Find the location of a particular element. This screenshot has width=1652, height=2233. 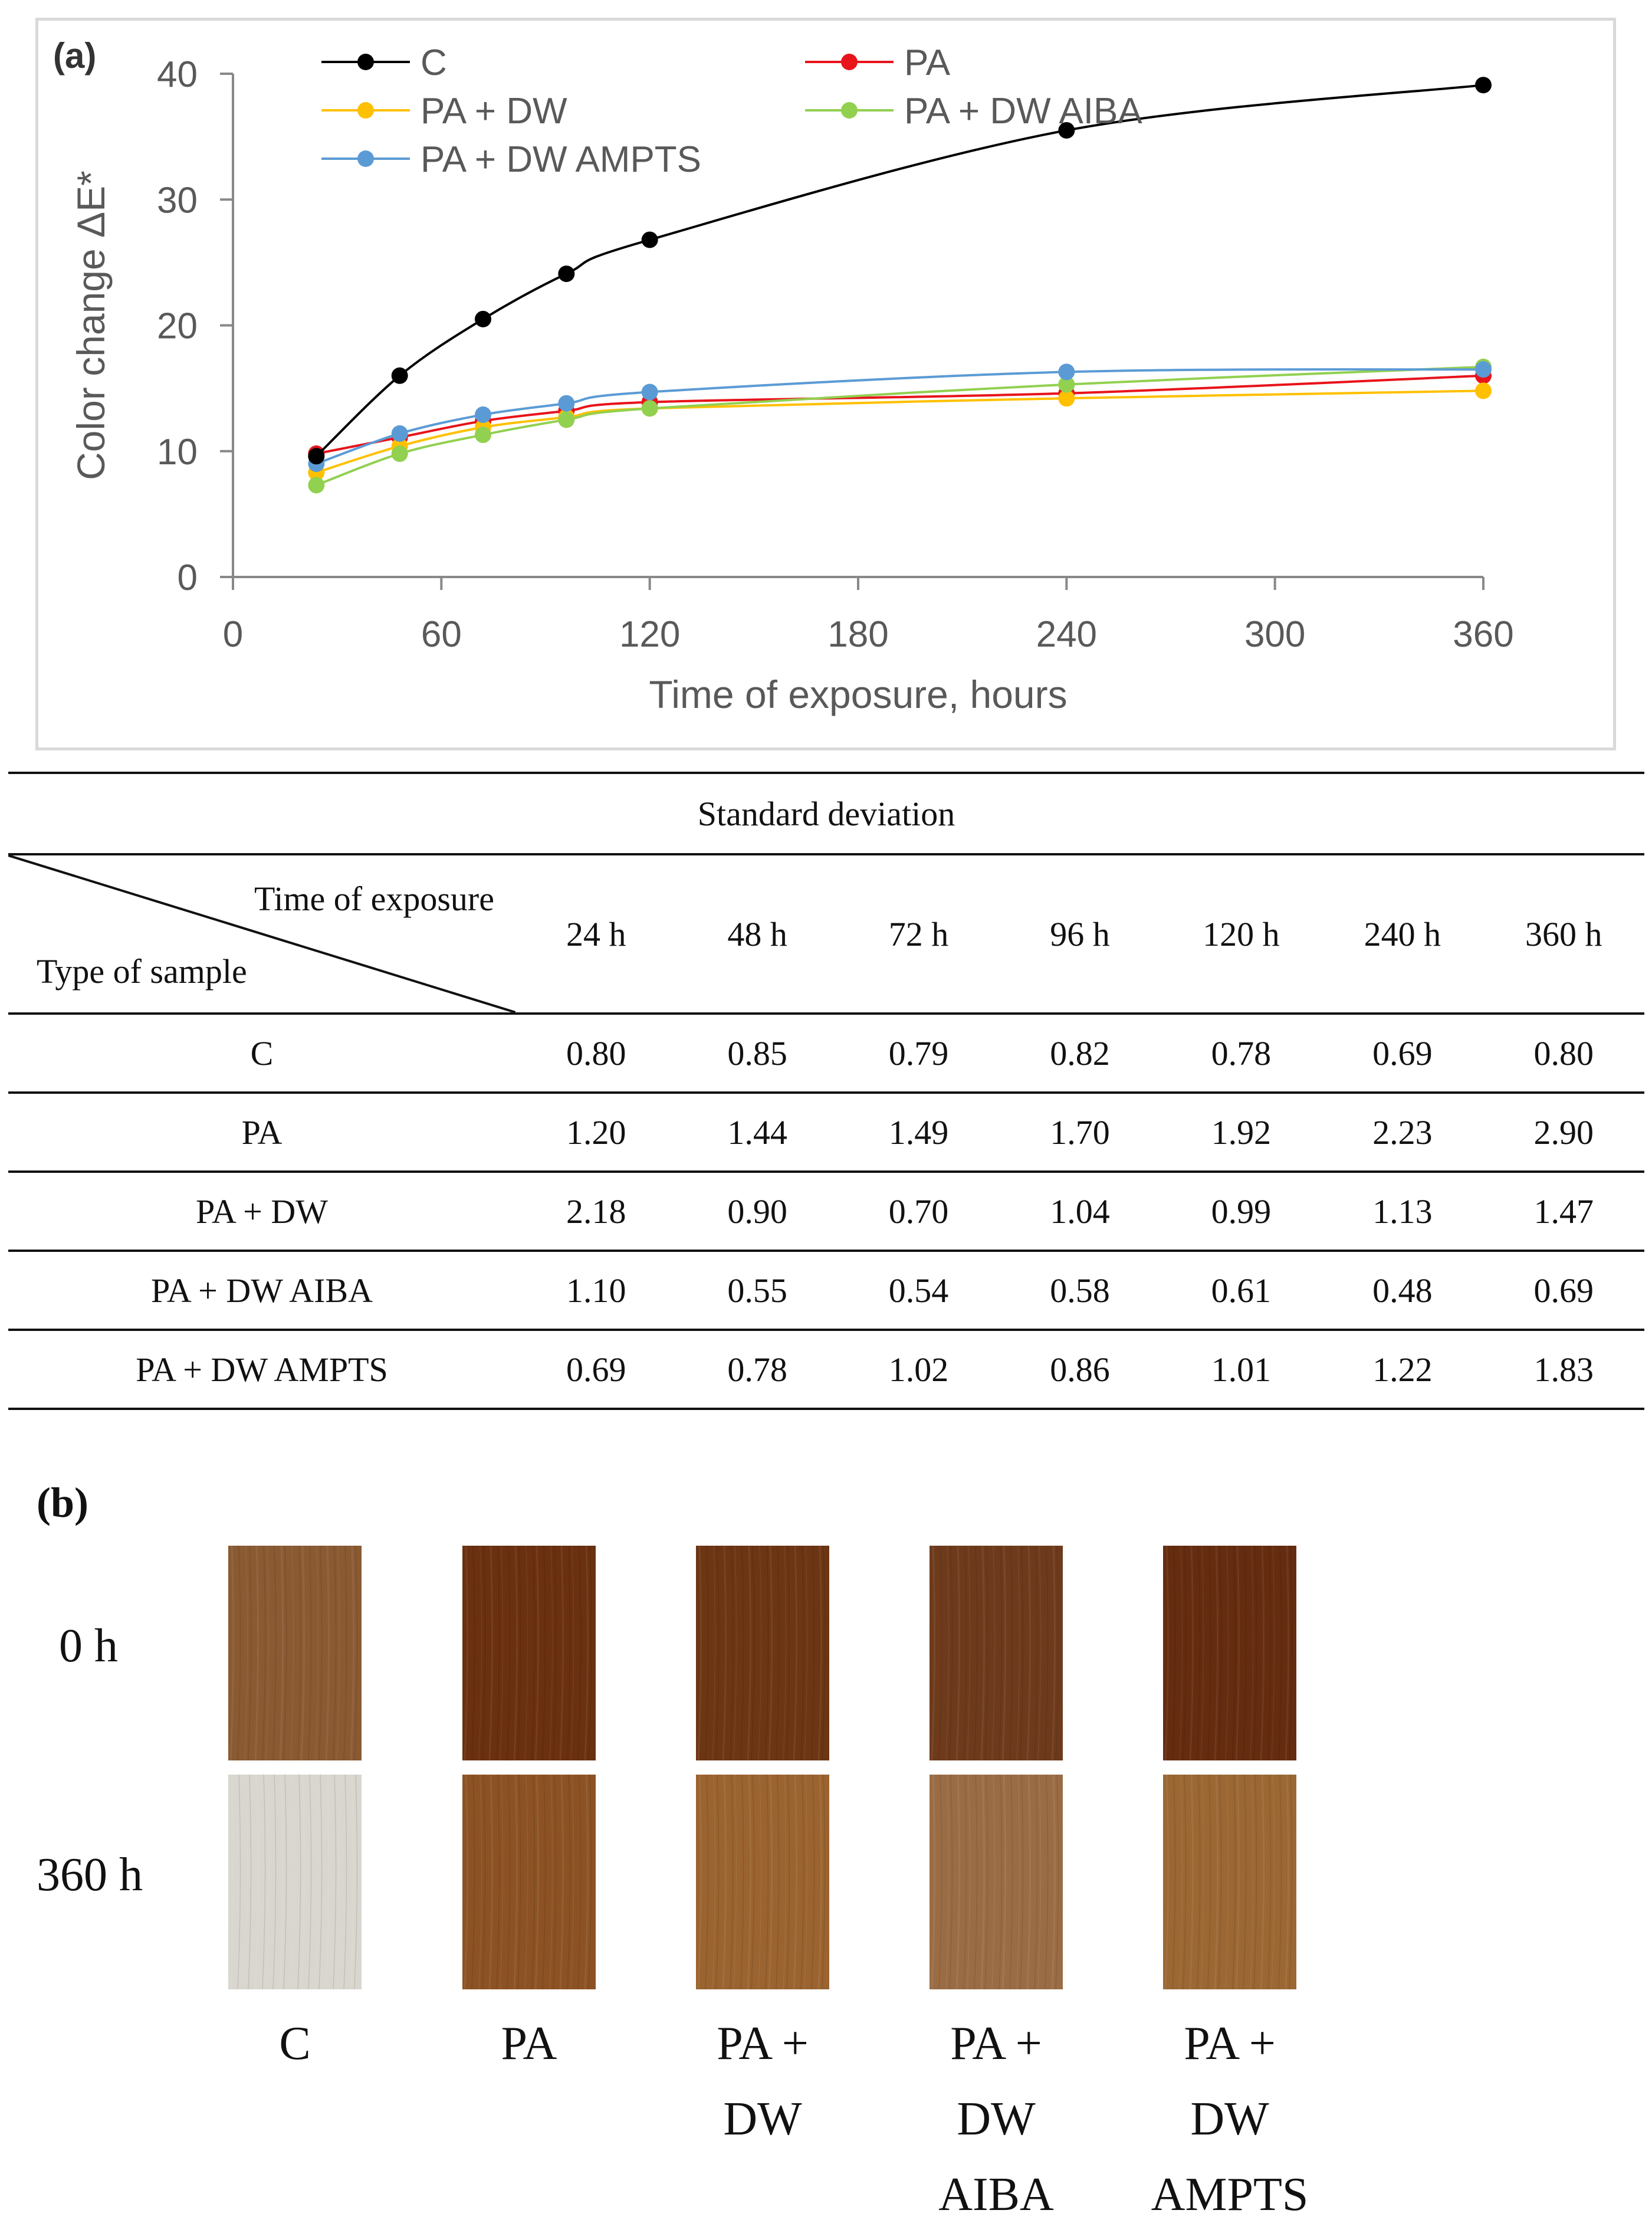

photo-row-label: 360 h is located at coordinates (90, 1875).